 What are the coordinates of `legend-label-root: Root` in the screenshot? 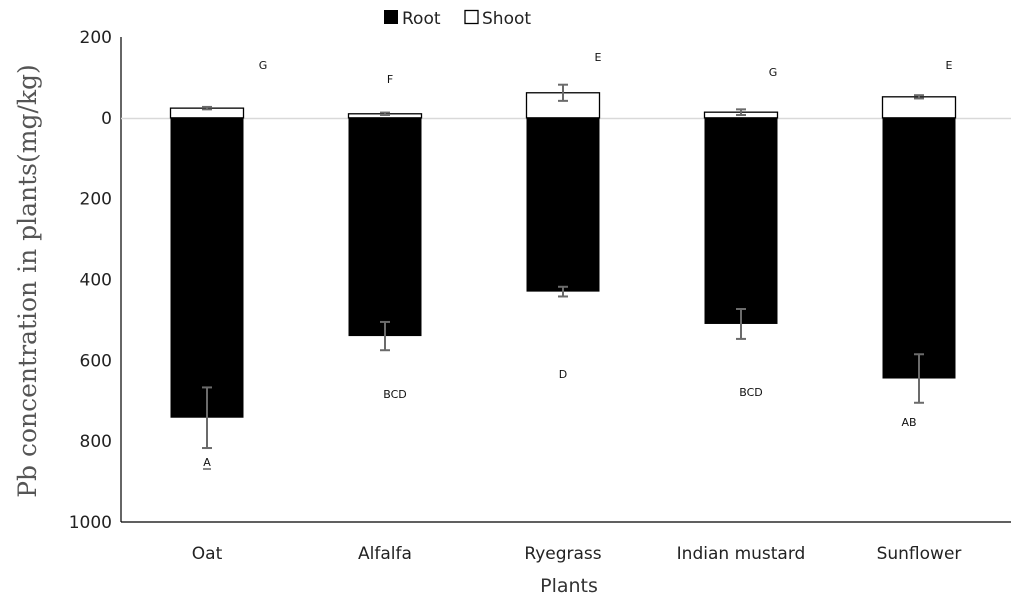 It's located at (421, 19).